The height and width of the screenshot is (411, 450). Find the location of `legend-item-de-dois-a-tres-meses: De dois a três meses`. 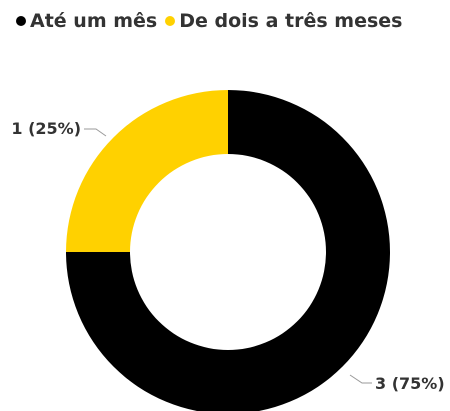

legend-item-de-dois-a-tres-meses: De dois a três meses is located at coordinates (283, 21).